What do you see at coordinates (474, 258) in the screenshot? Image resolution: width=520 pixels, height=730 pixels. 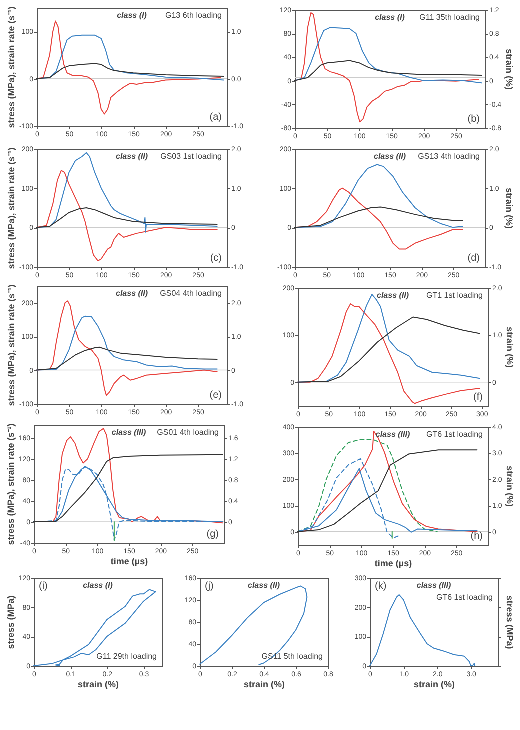 I see `annotation: (d)` at bounding box center [474, 258].